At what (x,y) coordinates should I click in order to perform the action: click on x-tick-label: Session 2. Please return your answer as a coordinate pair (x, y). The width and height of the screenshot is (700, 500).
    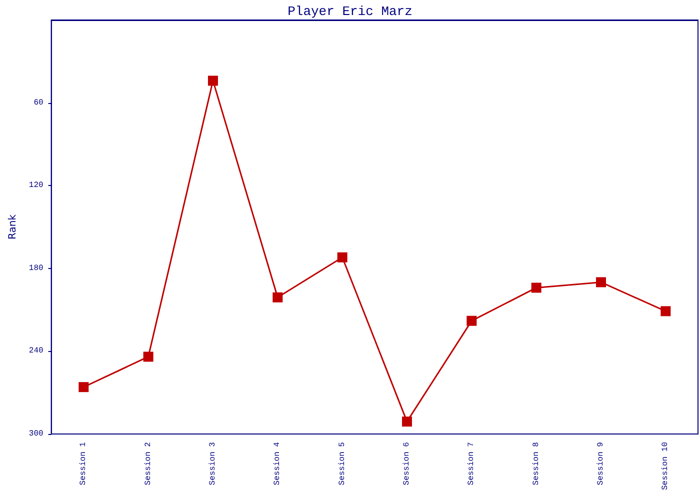
    Looking at the image, I should click on (148, 464).